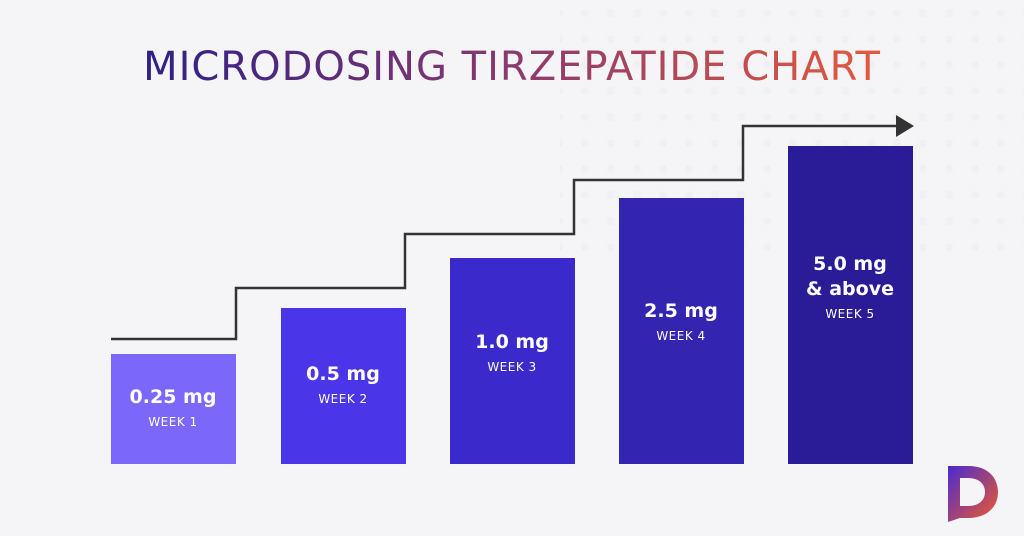  I want to click on week-label: WEEK 4, so click(680, 336).